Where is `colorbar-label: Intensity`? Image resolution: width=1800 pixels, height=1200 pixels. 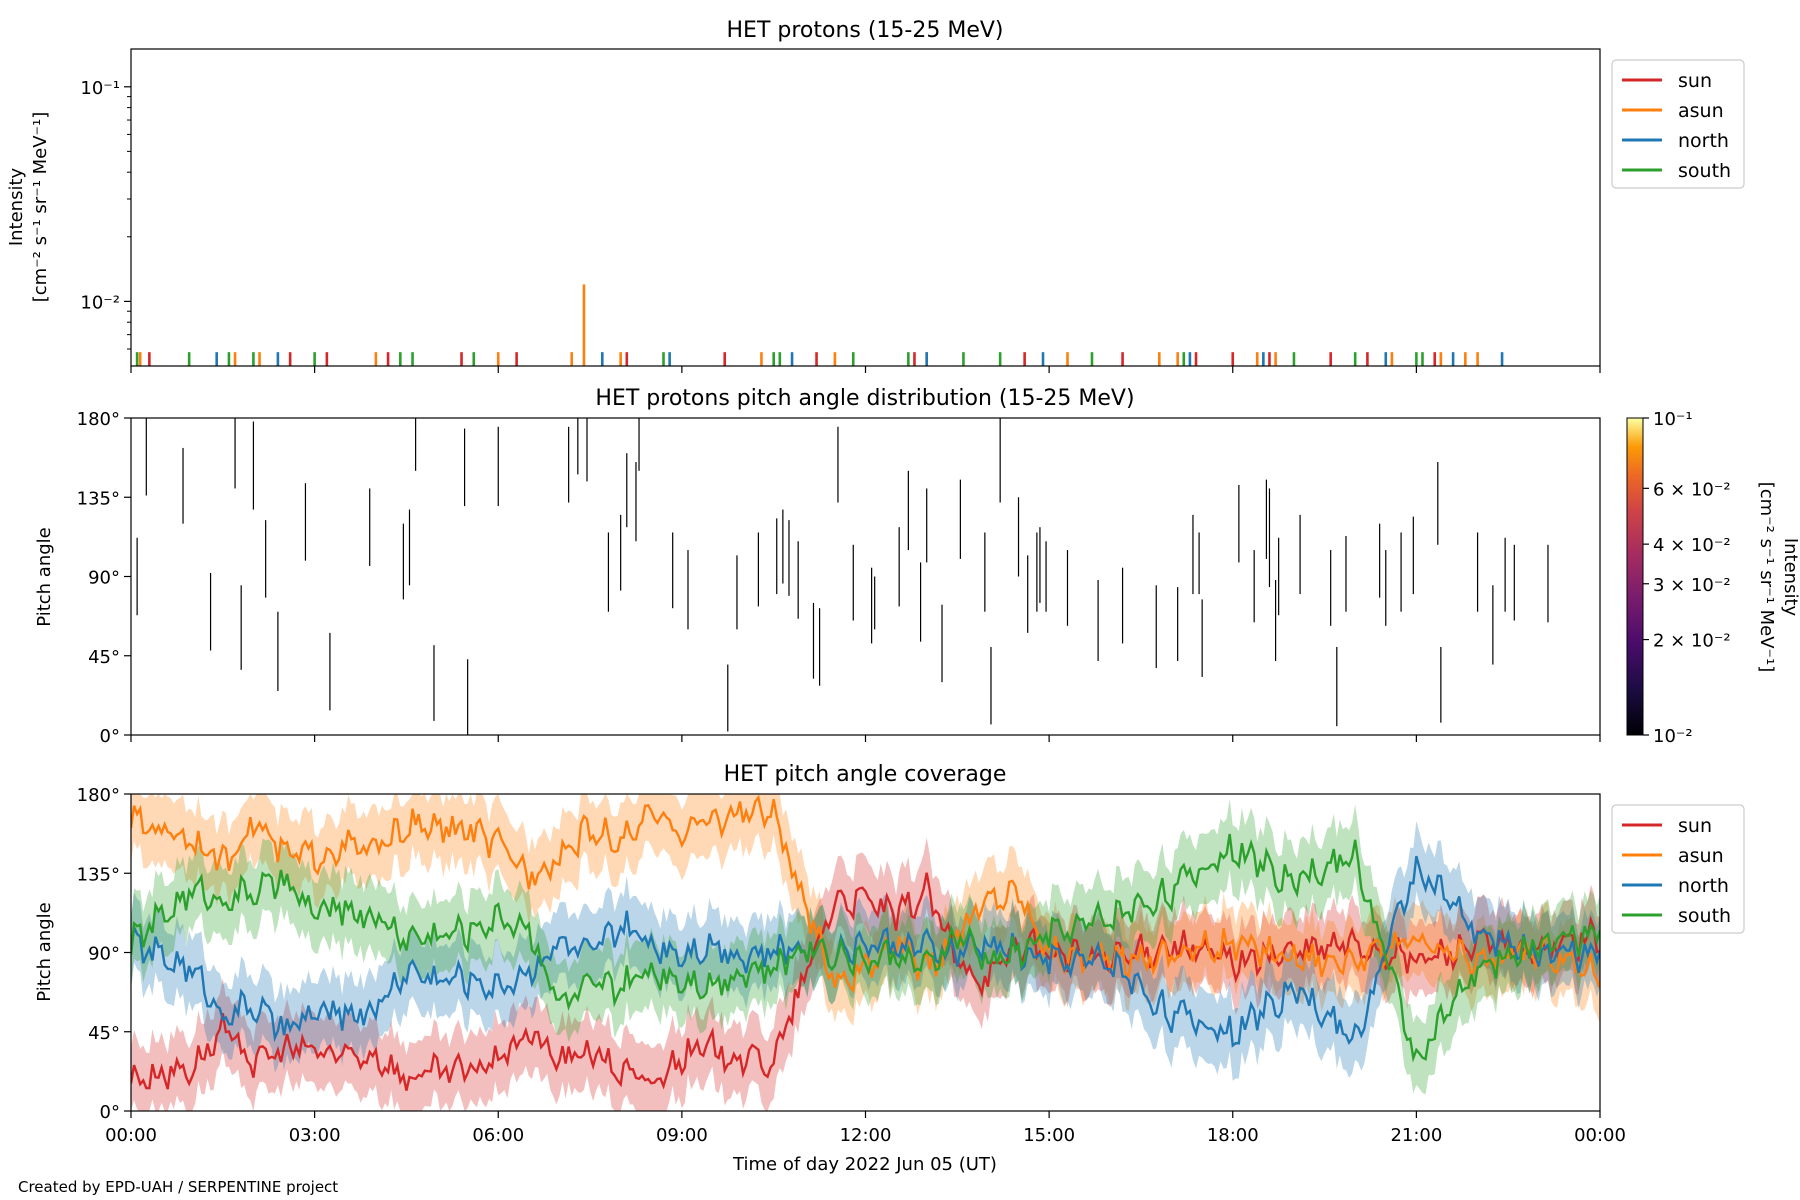 colorbar-label: Intensity is located at coordinates (1790, 577).